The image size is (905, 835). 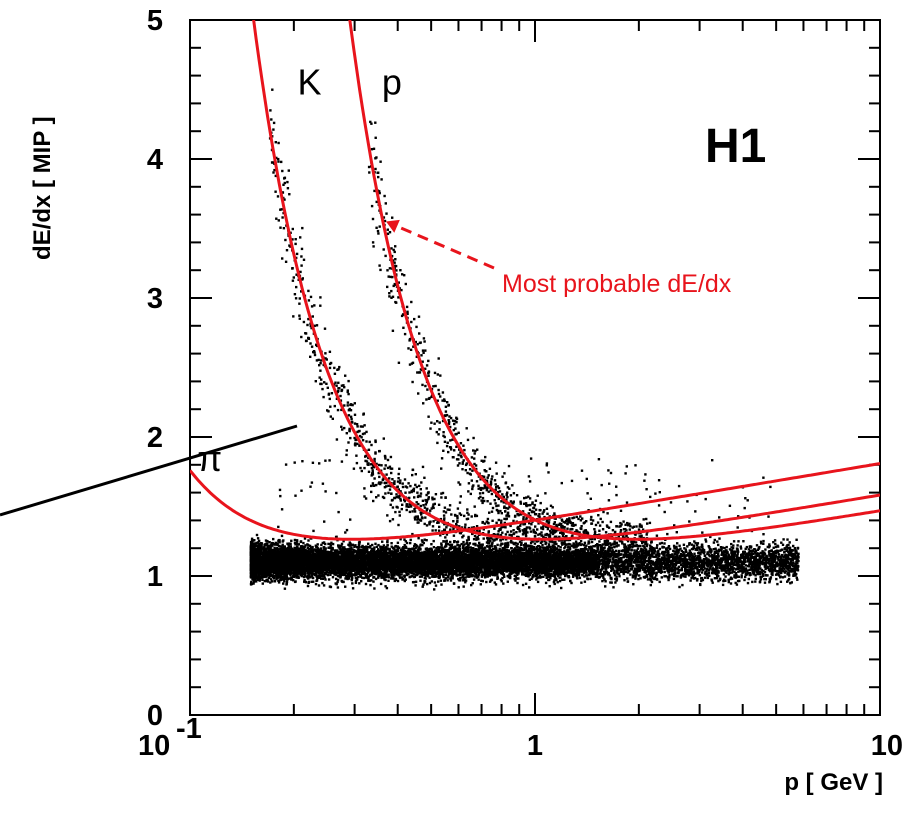 I want to click on x-tick-label: 10, so click(x=887, y=746).